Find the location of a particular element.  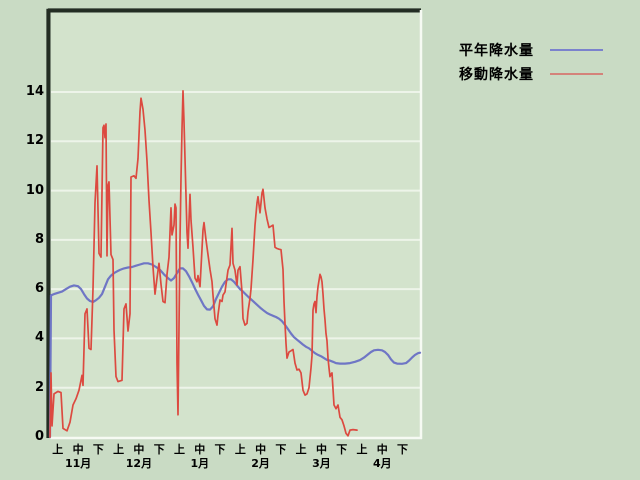

legend-item-normal-precipitation: 平年降水量 is located at coordinates (531, 50).